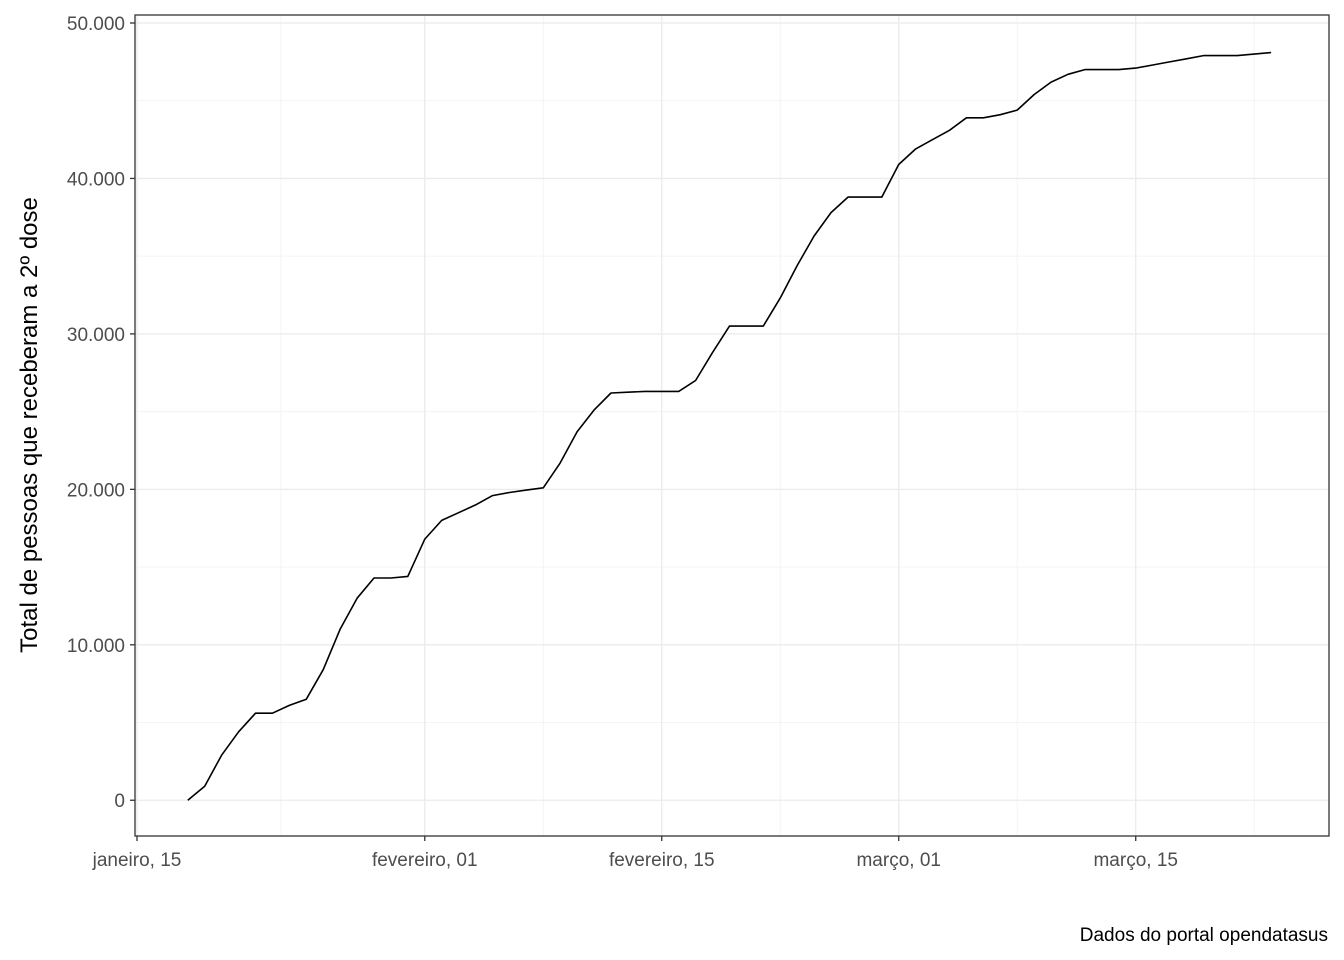 The height and width of the screenshot is (960, 1344). I want to click on x-tick-label: janeiro, 15, so click(137, 860).